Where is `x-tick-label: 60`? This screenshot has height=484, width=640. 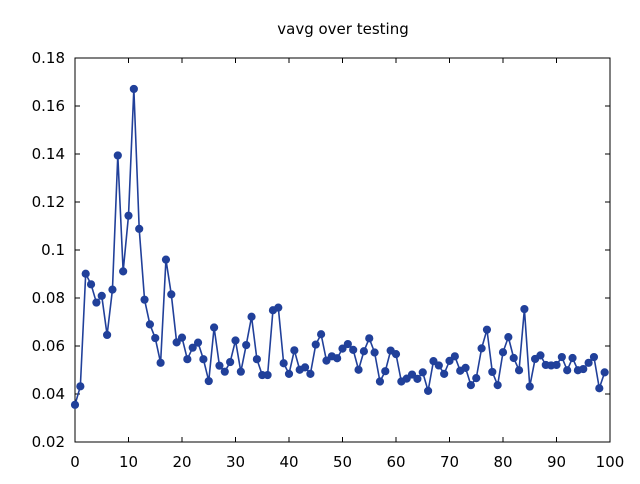 x-tick-label: 60 is located at coordinates (395, 462).